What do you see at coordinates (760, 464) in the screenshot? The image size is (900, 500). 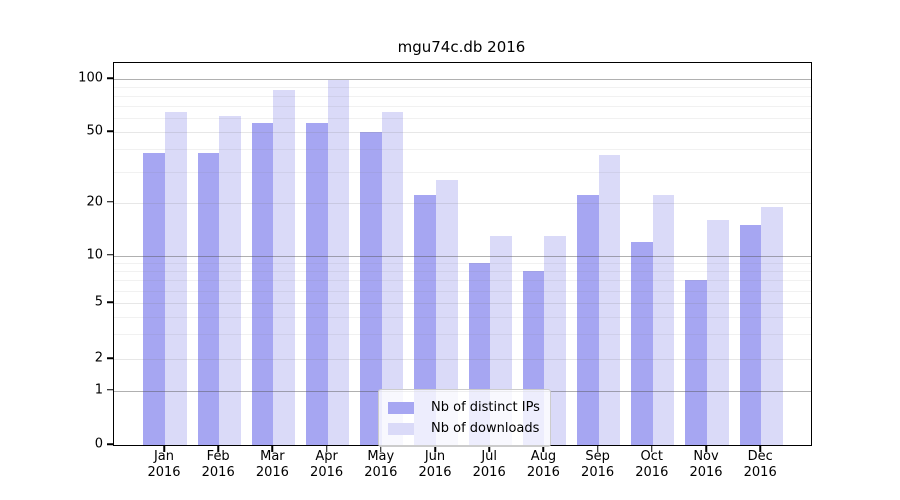 I see `x-tick-label-dec: Dec 2016` at bounding box center [760, 464].